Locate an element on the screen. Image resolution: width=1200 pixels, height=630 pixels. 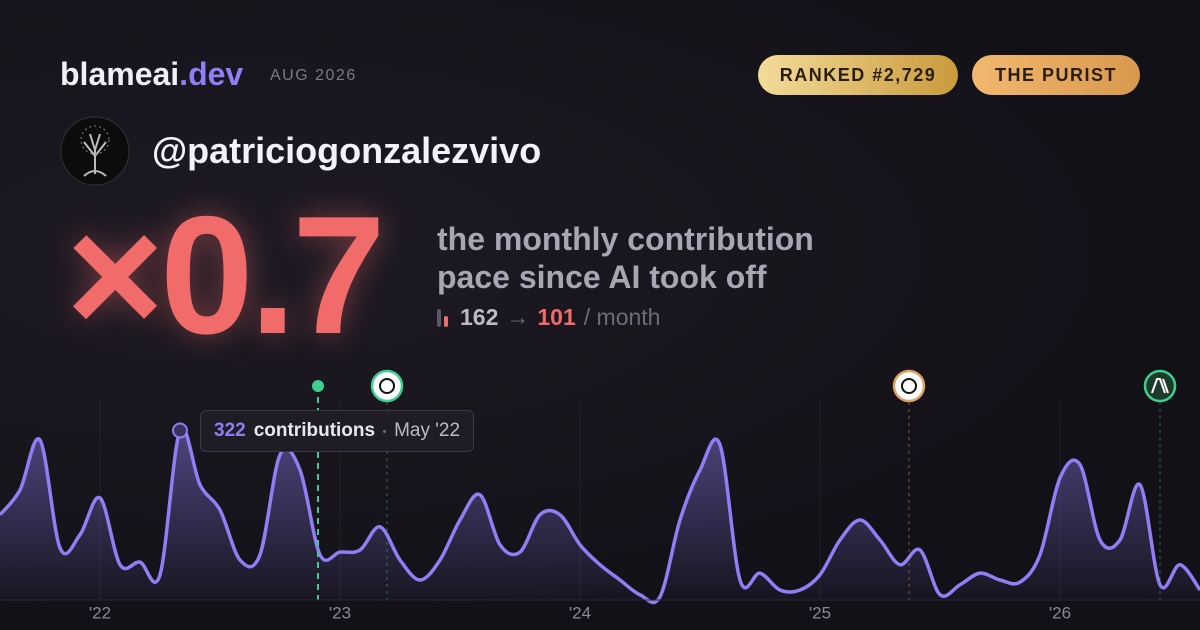
avatar-canopy is located at coordinates (95, 140).